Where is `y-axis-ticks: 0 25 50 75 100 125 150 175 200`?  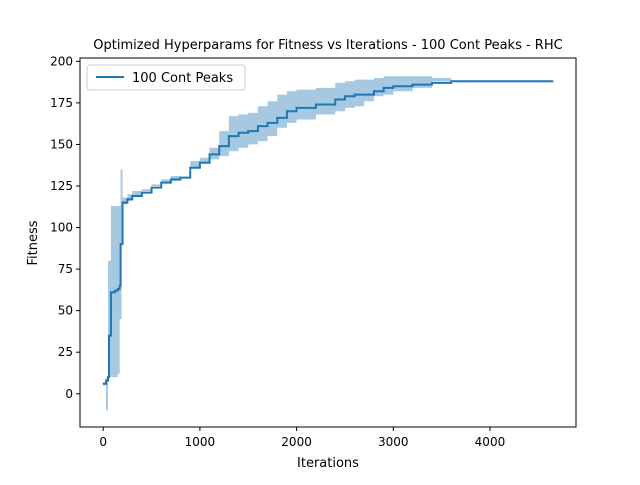
y-axis-ticks: 0 25 50 75 100 125 150 175 200 is located at coordinates (65, 227).